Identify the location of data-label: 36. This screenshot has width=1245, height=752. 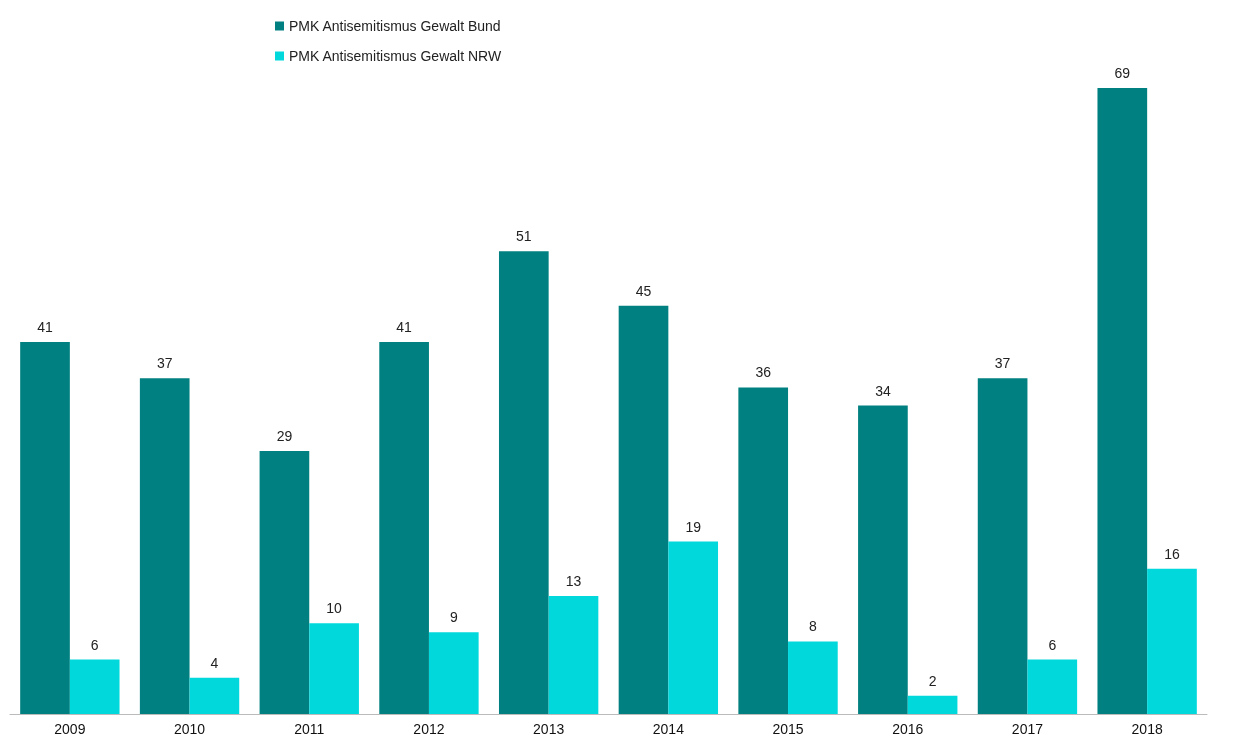
(763, 372).